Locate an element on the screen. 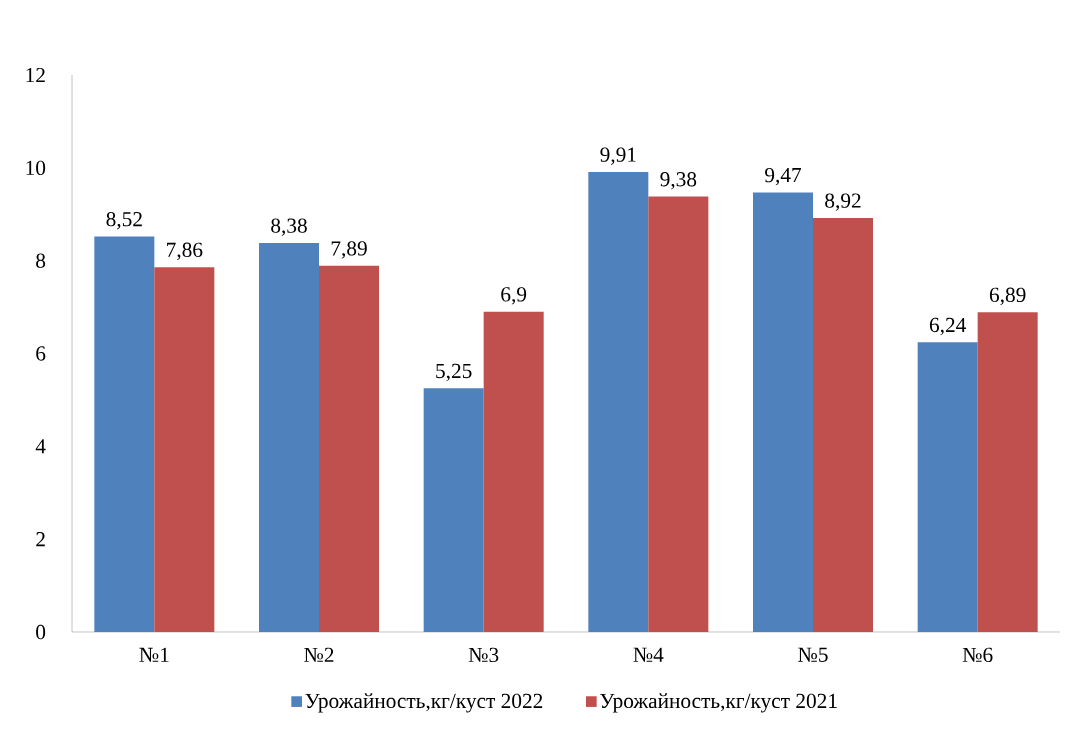 The height and width of the screenshot is (740, 1077). x-tick-label: №6 is located at coordinates (977, 655).